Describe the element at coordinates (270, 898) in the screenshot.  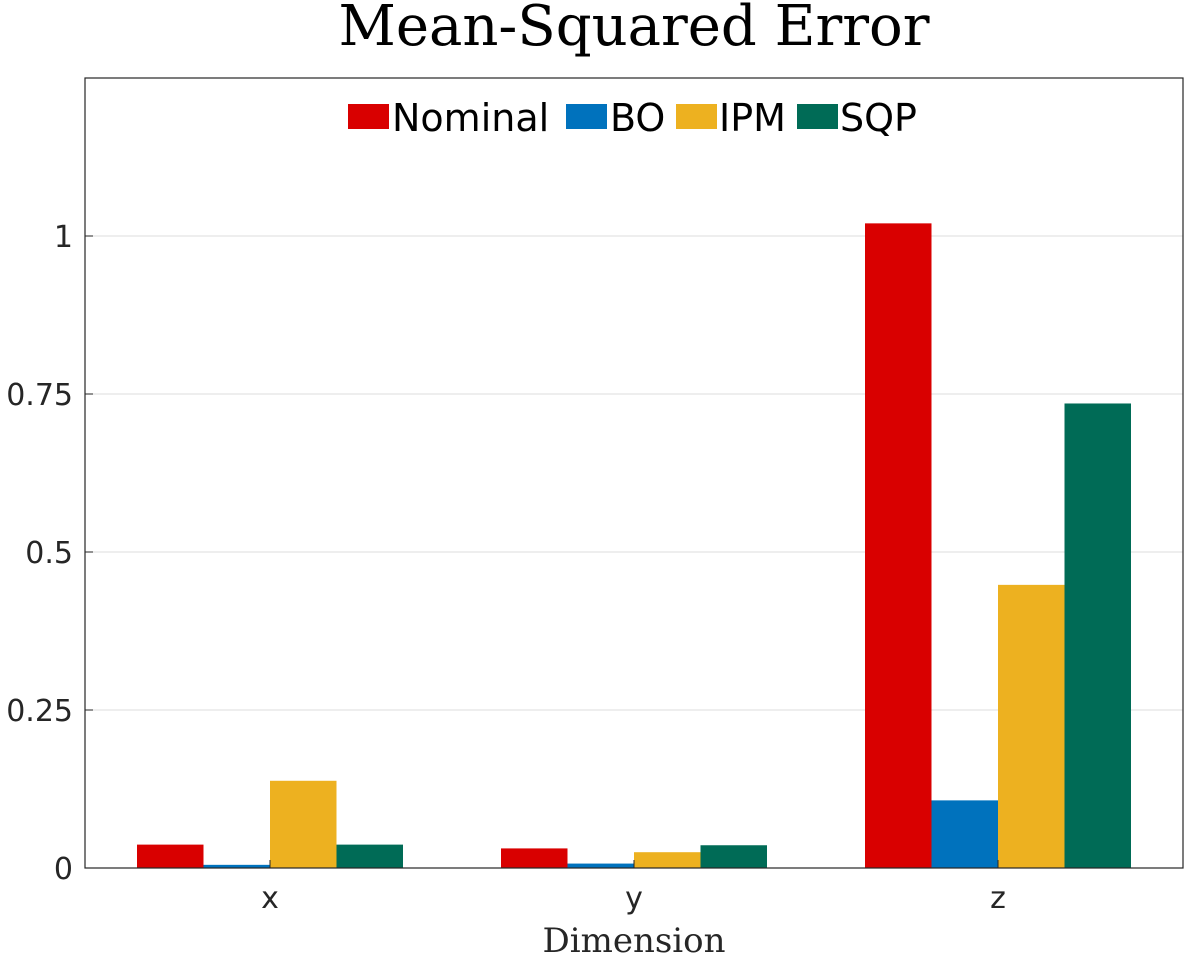
I see `x-tick-label-x: x` at that location.